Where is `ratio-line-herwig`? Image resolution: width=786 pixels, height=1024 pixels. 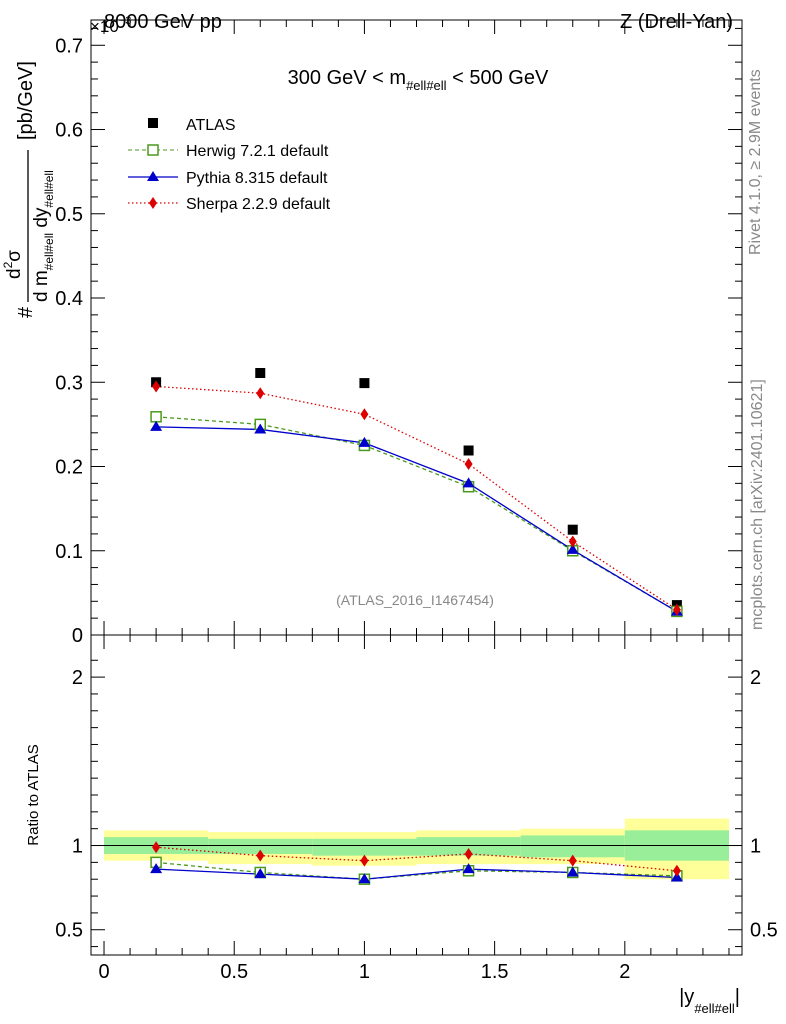 ratio-line-herwig is located at coordinates (416, 870).